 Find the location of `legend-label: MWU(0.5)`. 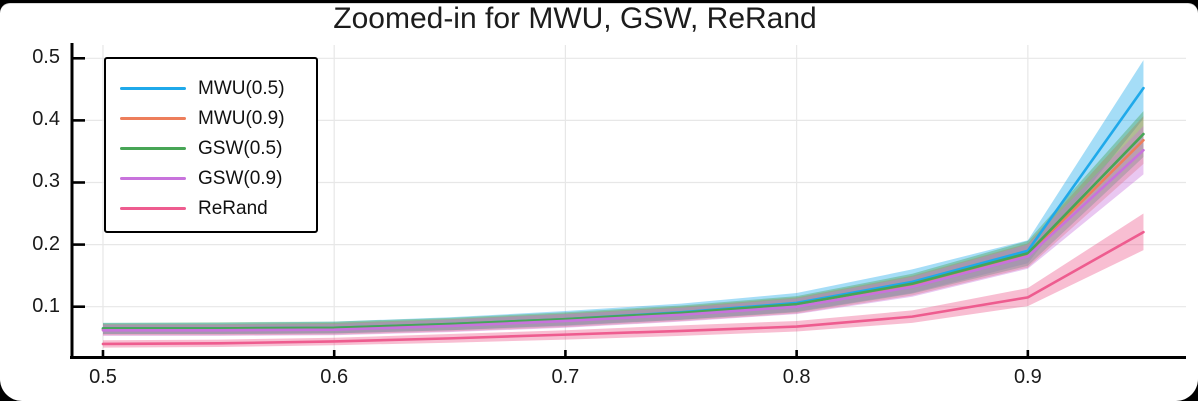

legend-label: MWU(0.5) is located at coordinates (241, 88).